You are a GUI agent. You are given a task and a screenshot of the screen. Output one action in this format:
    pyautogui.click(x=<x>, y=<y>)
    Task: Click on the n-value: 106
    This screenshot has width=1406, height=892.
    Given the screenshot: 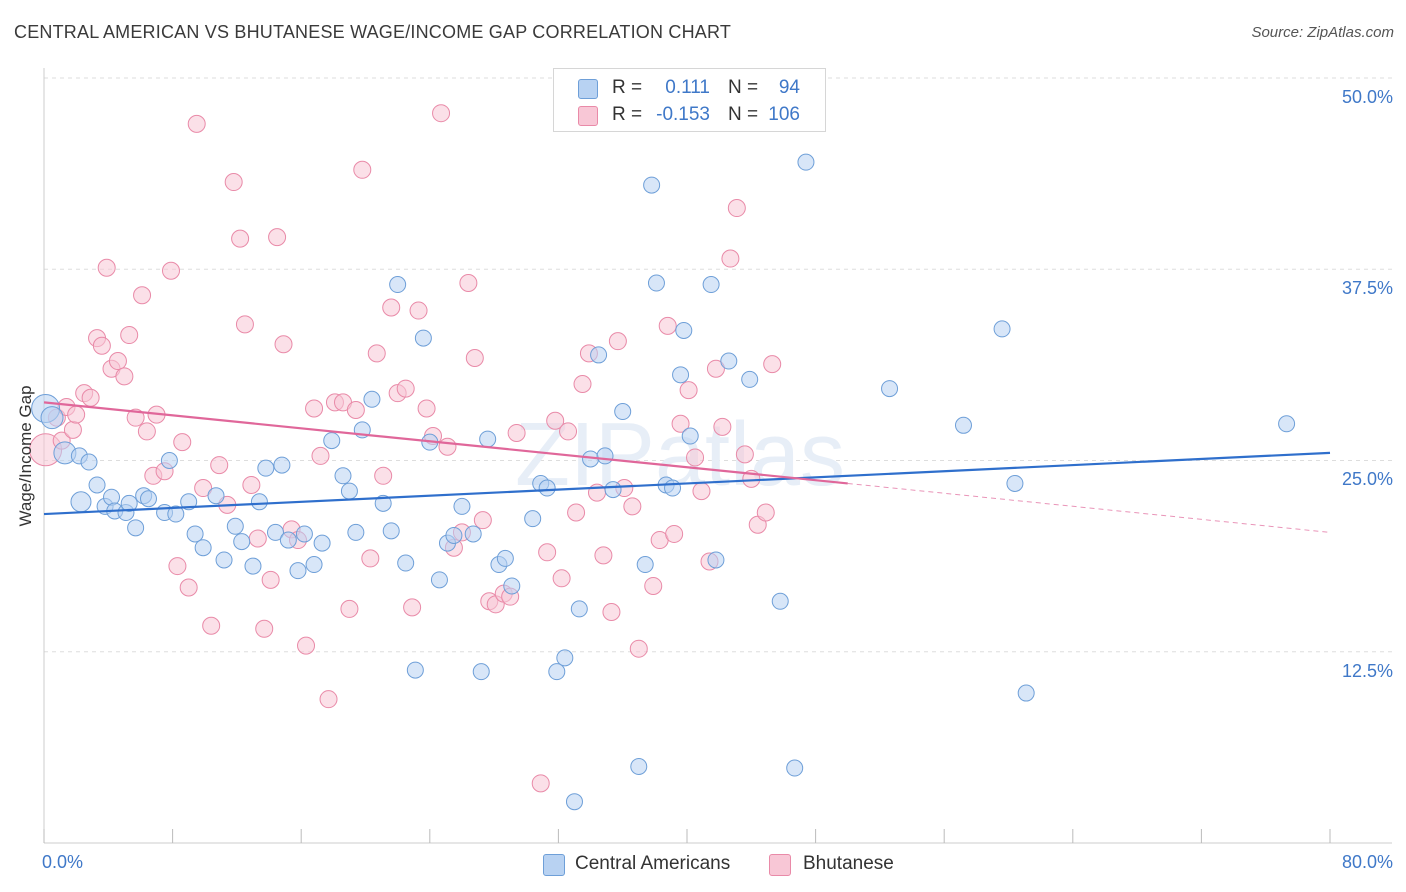 What is the action you would take?
    pyautogui.click(x=784, y=114)
    